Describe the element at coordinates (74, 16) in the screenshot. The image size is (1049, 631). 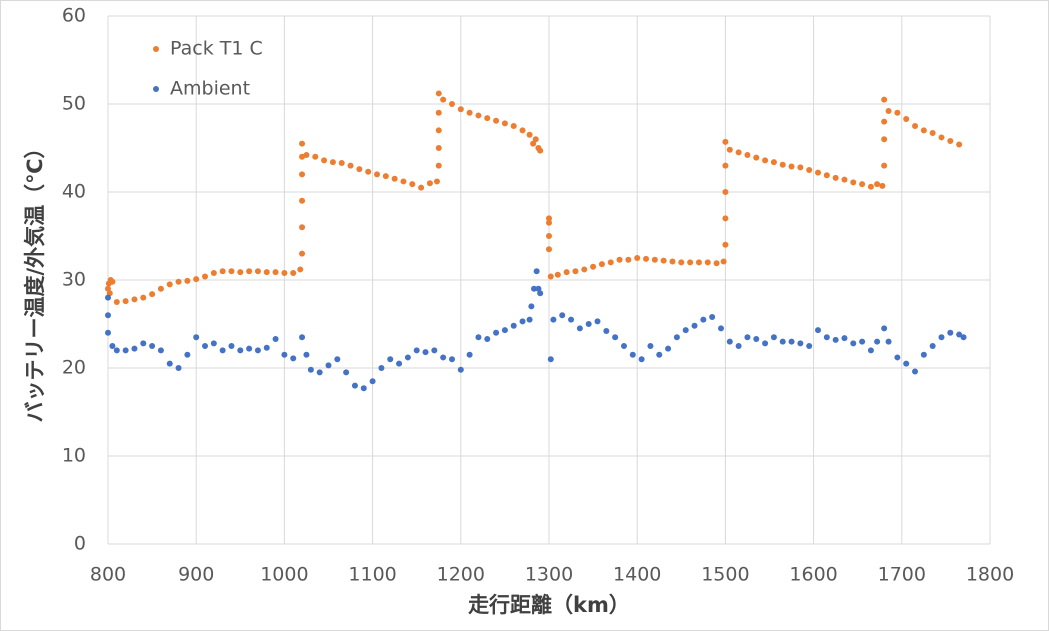
I see `y-tick-label: 60` at that location.